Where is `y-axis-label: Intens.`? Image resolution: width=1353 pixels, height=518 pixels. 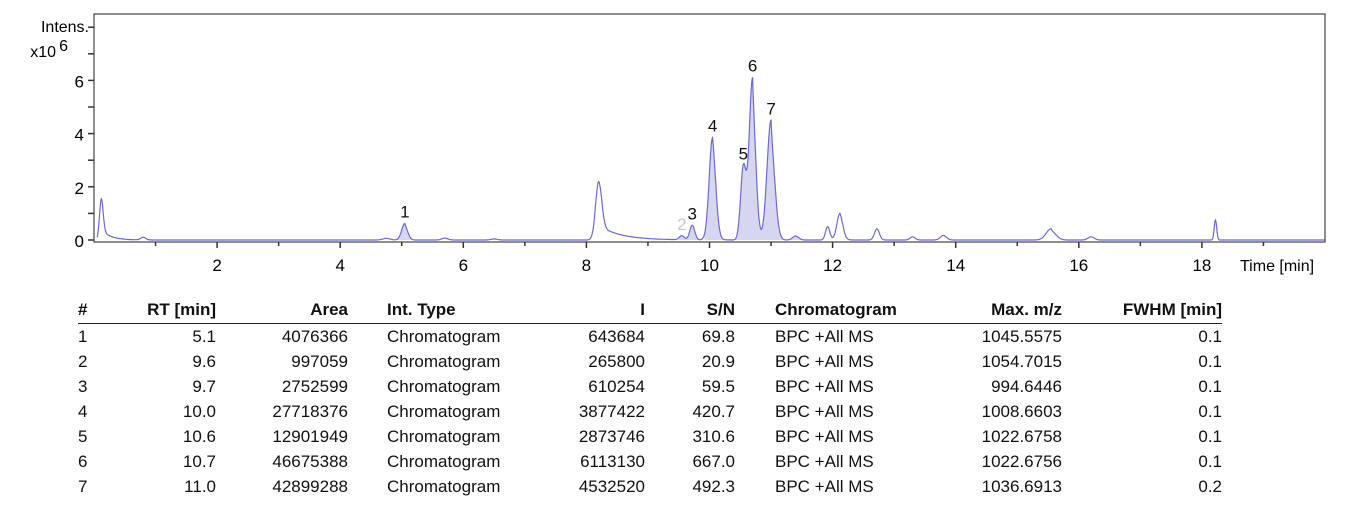 y-axis-label: Intens. is located at coordinates (65, 27).